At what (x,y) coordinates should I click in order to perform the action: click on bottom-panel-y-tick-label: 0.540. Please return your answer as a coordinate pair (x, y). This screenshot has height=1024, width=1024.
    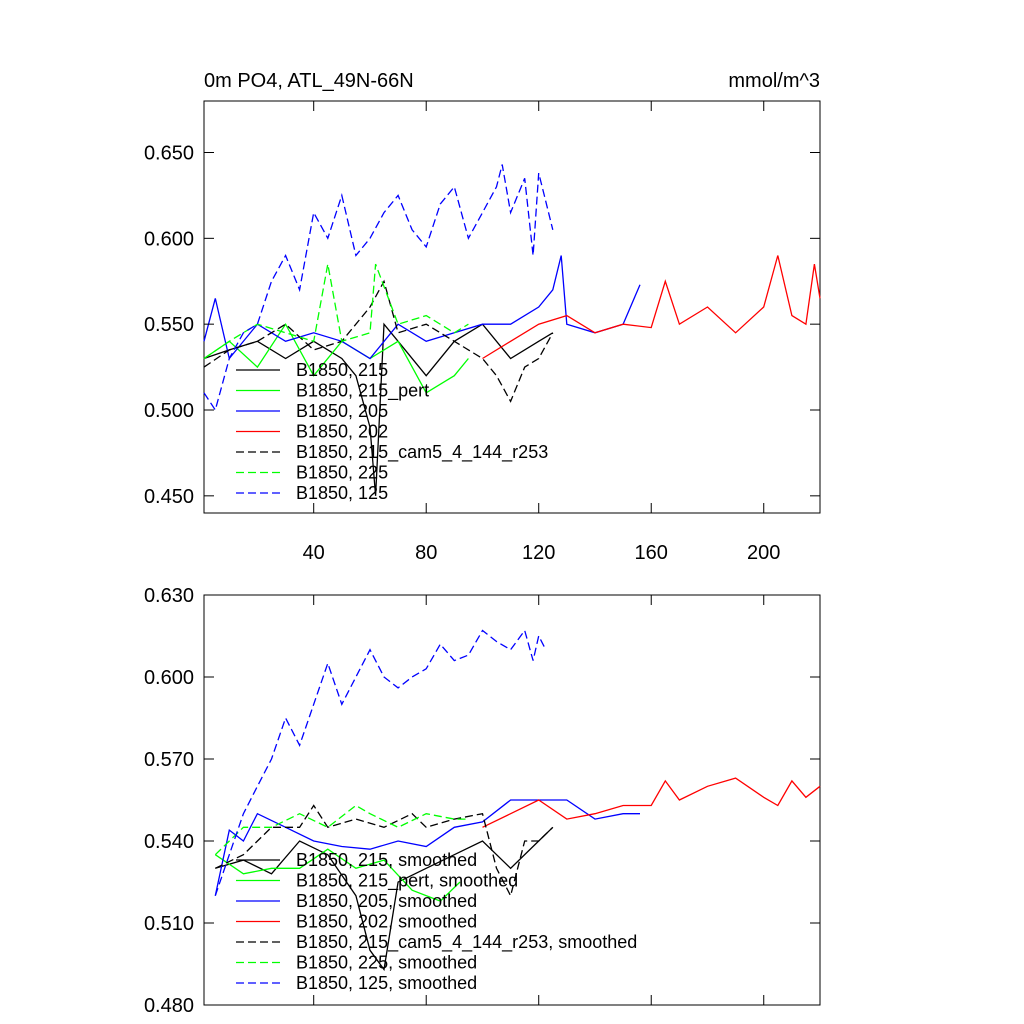
    Looking at the image, I should click on (169, 842).